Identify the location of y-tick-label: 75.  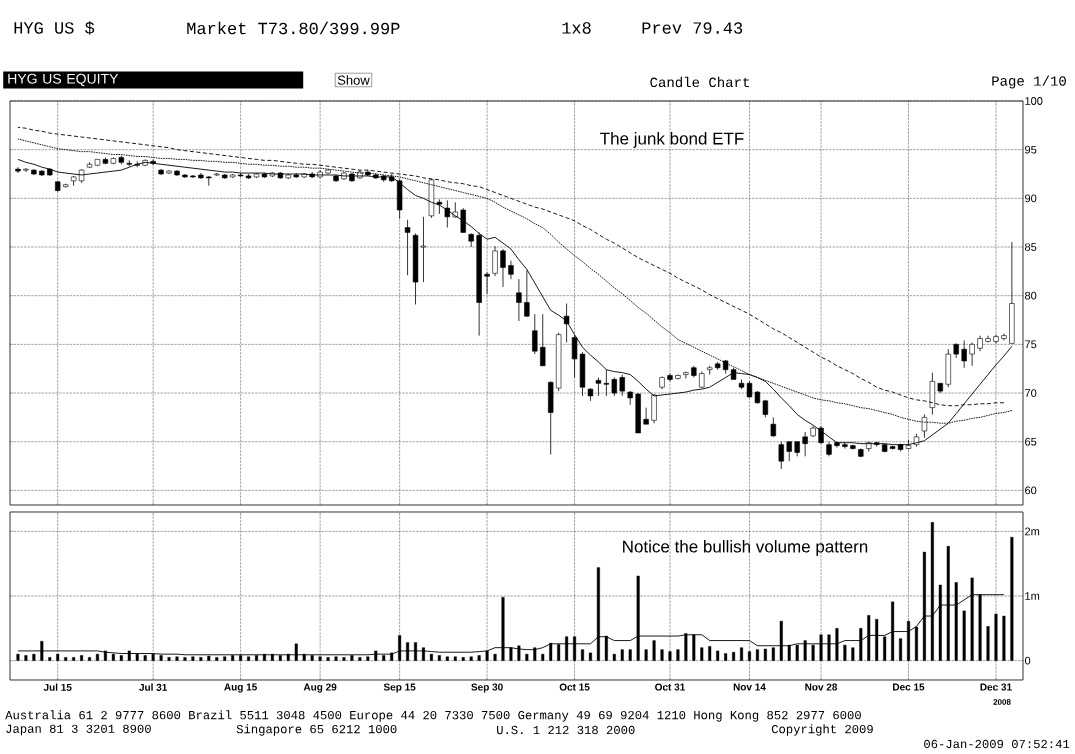
(1031, 344).